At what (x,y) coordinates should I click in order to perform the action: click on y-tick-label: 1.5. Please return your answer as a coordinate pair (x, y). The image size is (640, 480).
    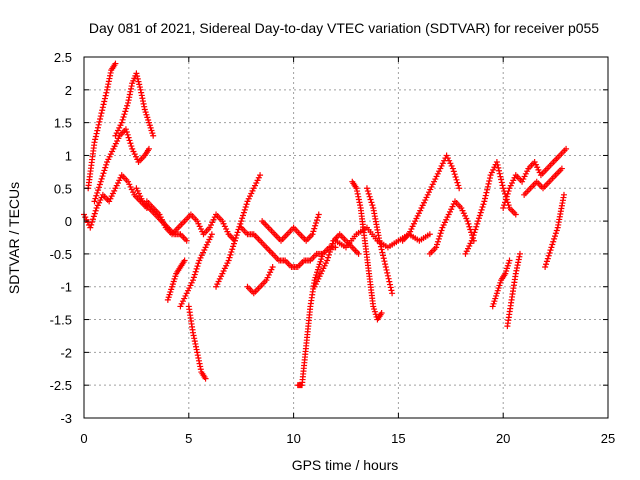
    Looking at the image, I should click on (63, 123).